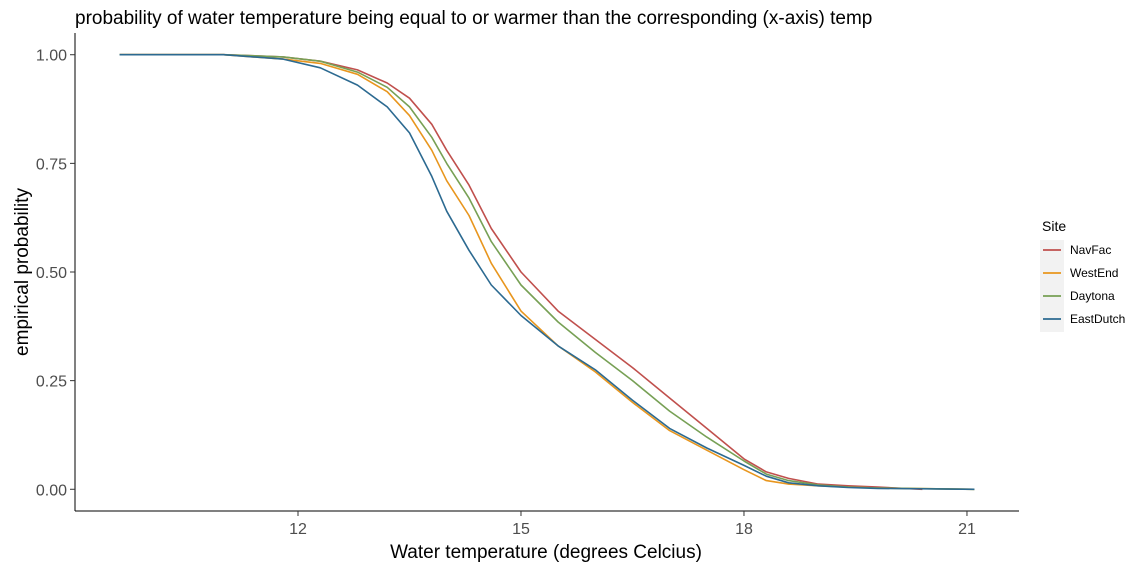 This screenshot has width=1144, height=568. What do you see at coordinates (1054, 226) in the screenshot?
I see `legend-title: Site` at bounding box center [1054, 226].